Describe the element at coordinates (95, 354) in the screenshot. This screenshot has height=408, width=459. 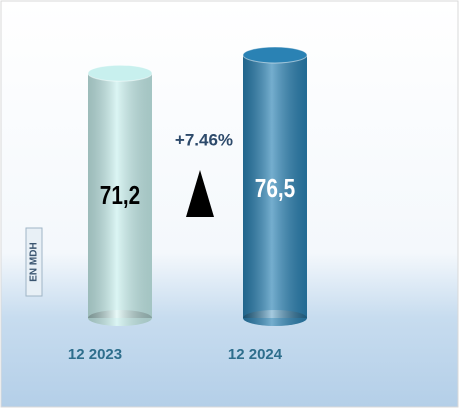
I see `x-tick-label: 12 2023` at that location.